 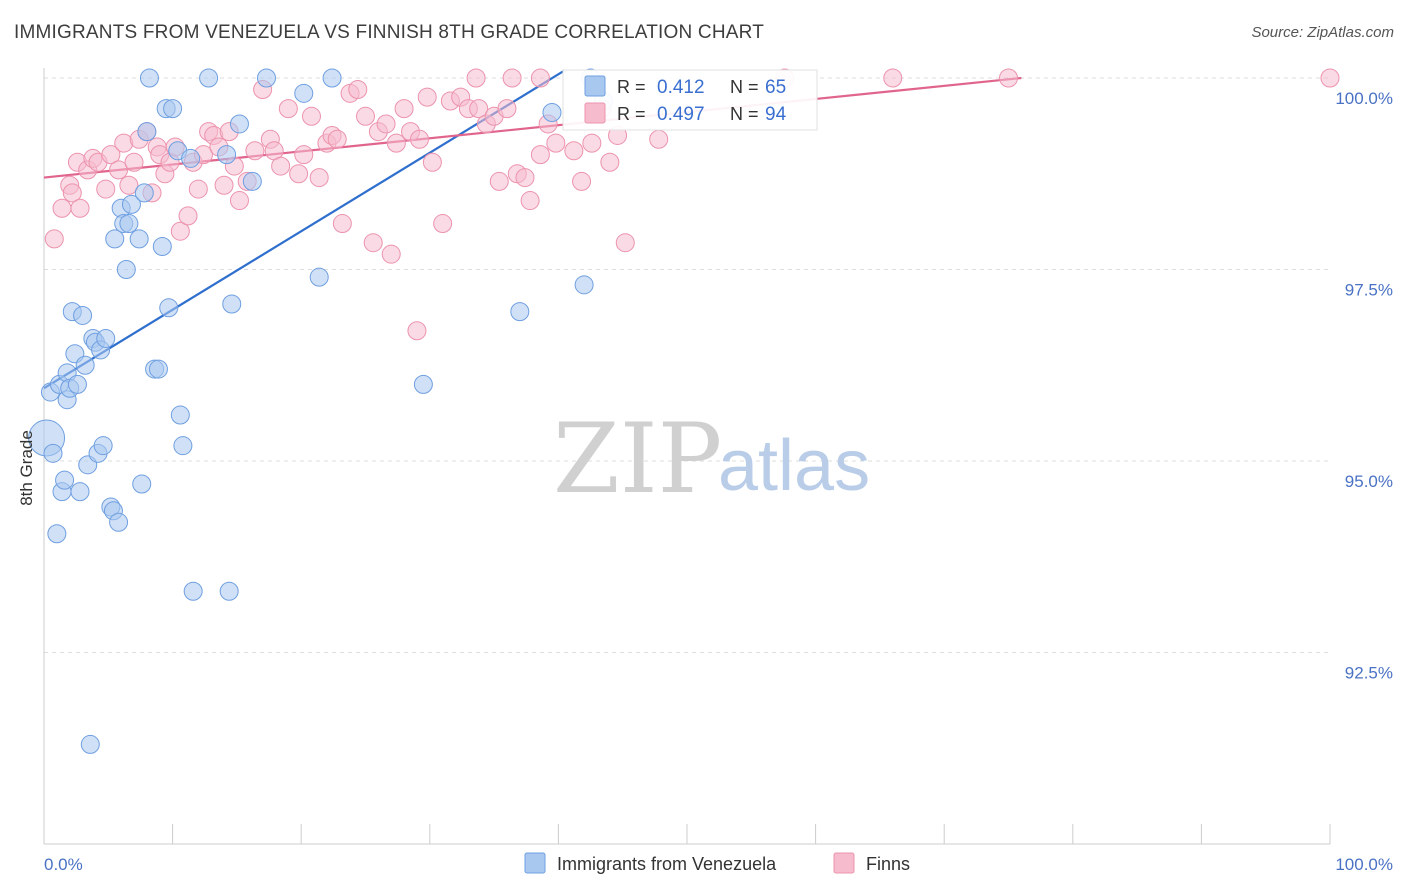 I want to click on y-axis-label: 8th Grade, so click(x=26, y=468).